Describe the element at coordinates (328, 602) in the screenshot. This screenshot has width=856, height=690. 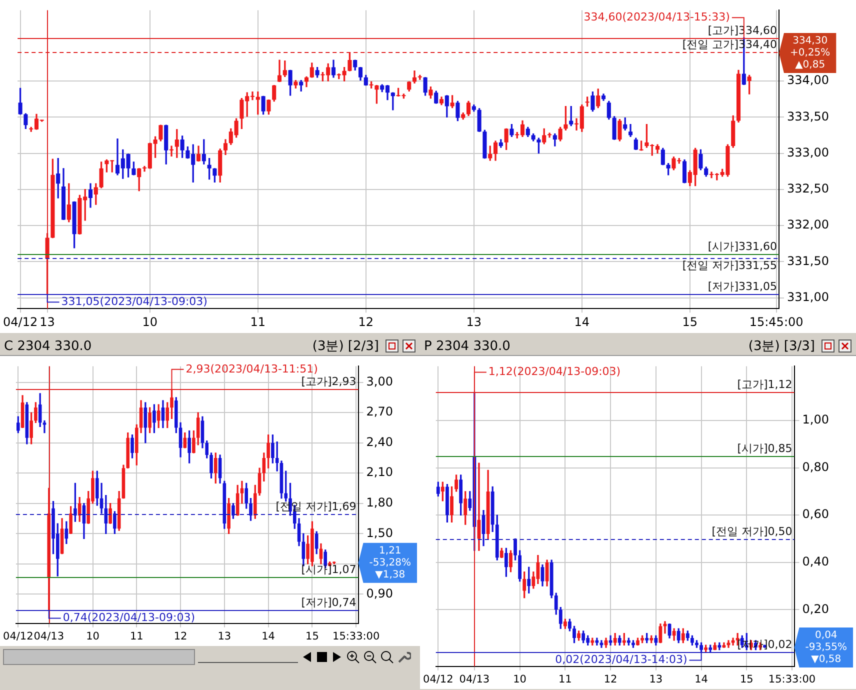
I see `ref-line-label: [저가]0,74` at that location.